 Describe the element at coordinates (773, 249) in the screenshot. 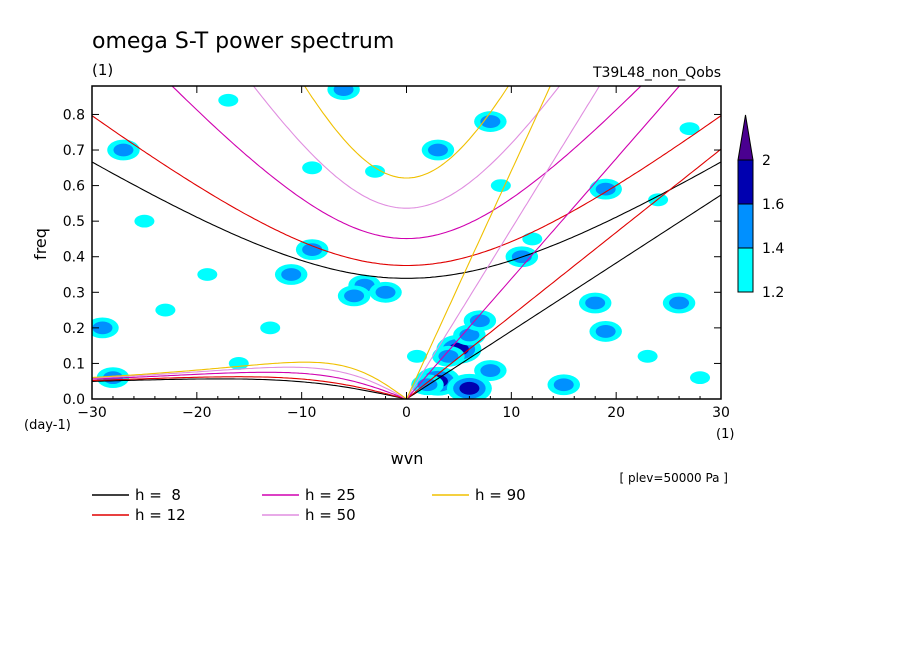

I see `colorbar-label: 1.4` at that location.